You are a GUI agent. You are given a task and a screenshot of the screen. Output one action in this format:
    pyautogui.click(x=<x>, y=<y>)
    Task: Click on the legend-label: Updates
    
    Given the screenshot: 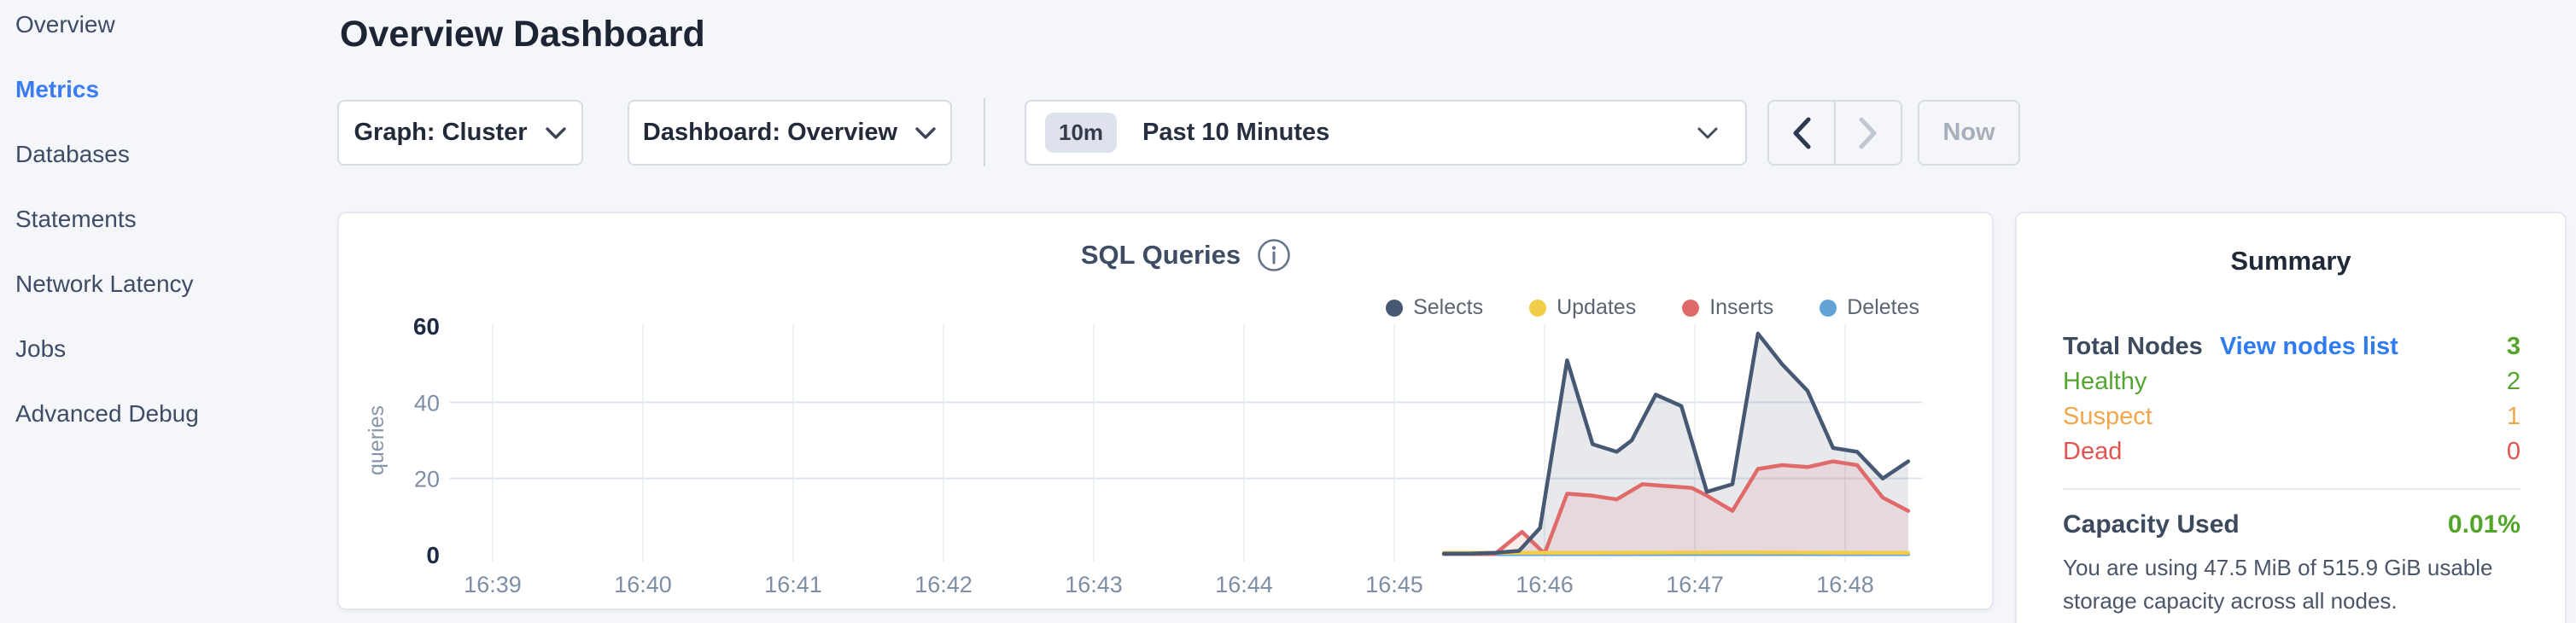 What is the action you would take?
    pyautogui.click(x=1597, y=307)
    